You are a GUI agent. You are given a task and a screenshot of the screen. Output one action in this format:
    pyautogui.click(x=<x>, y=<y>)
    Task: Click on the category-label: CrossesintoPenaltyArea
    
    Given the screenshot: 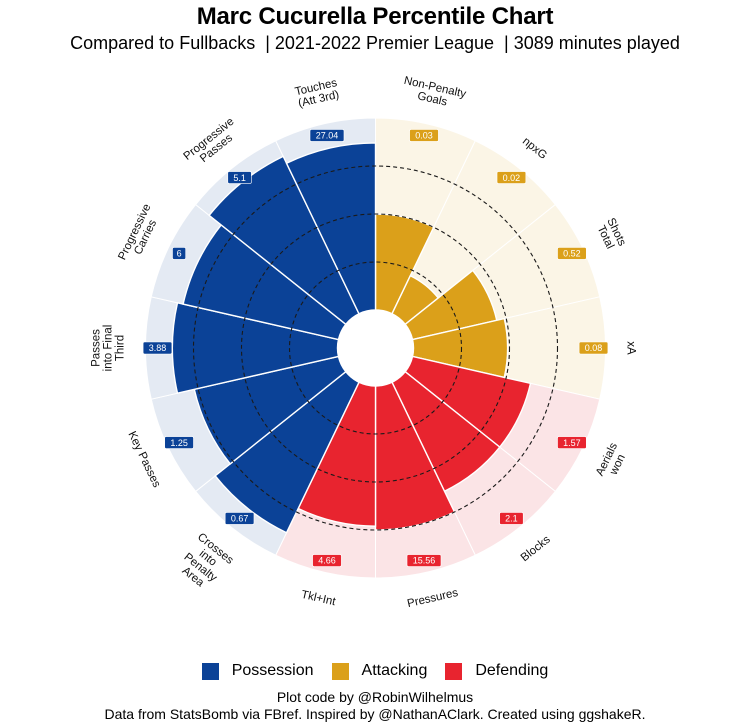 What is the action you would take?
    pyautogui.click(x=204, y=563)
    